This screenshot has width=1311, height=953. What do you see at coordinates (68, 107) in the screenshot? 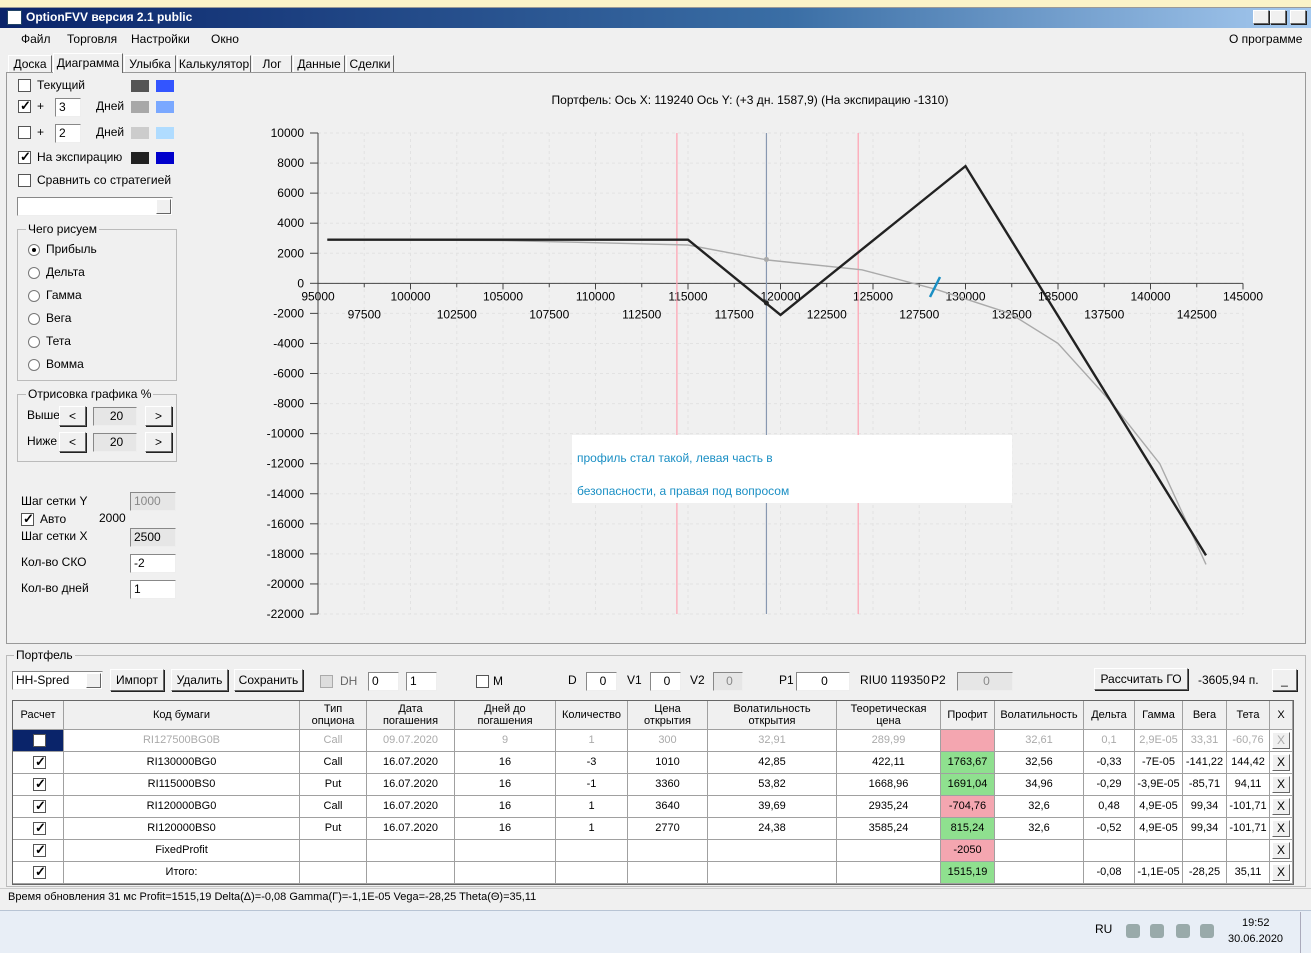
I see `days-input: 3` at bounding box center [68, 107].